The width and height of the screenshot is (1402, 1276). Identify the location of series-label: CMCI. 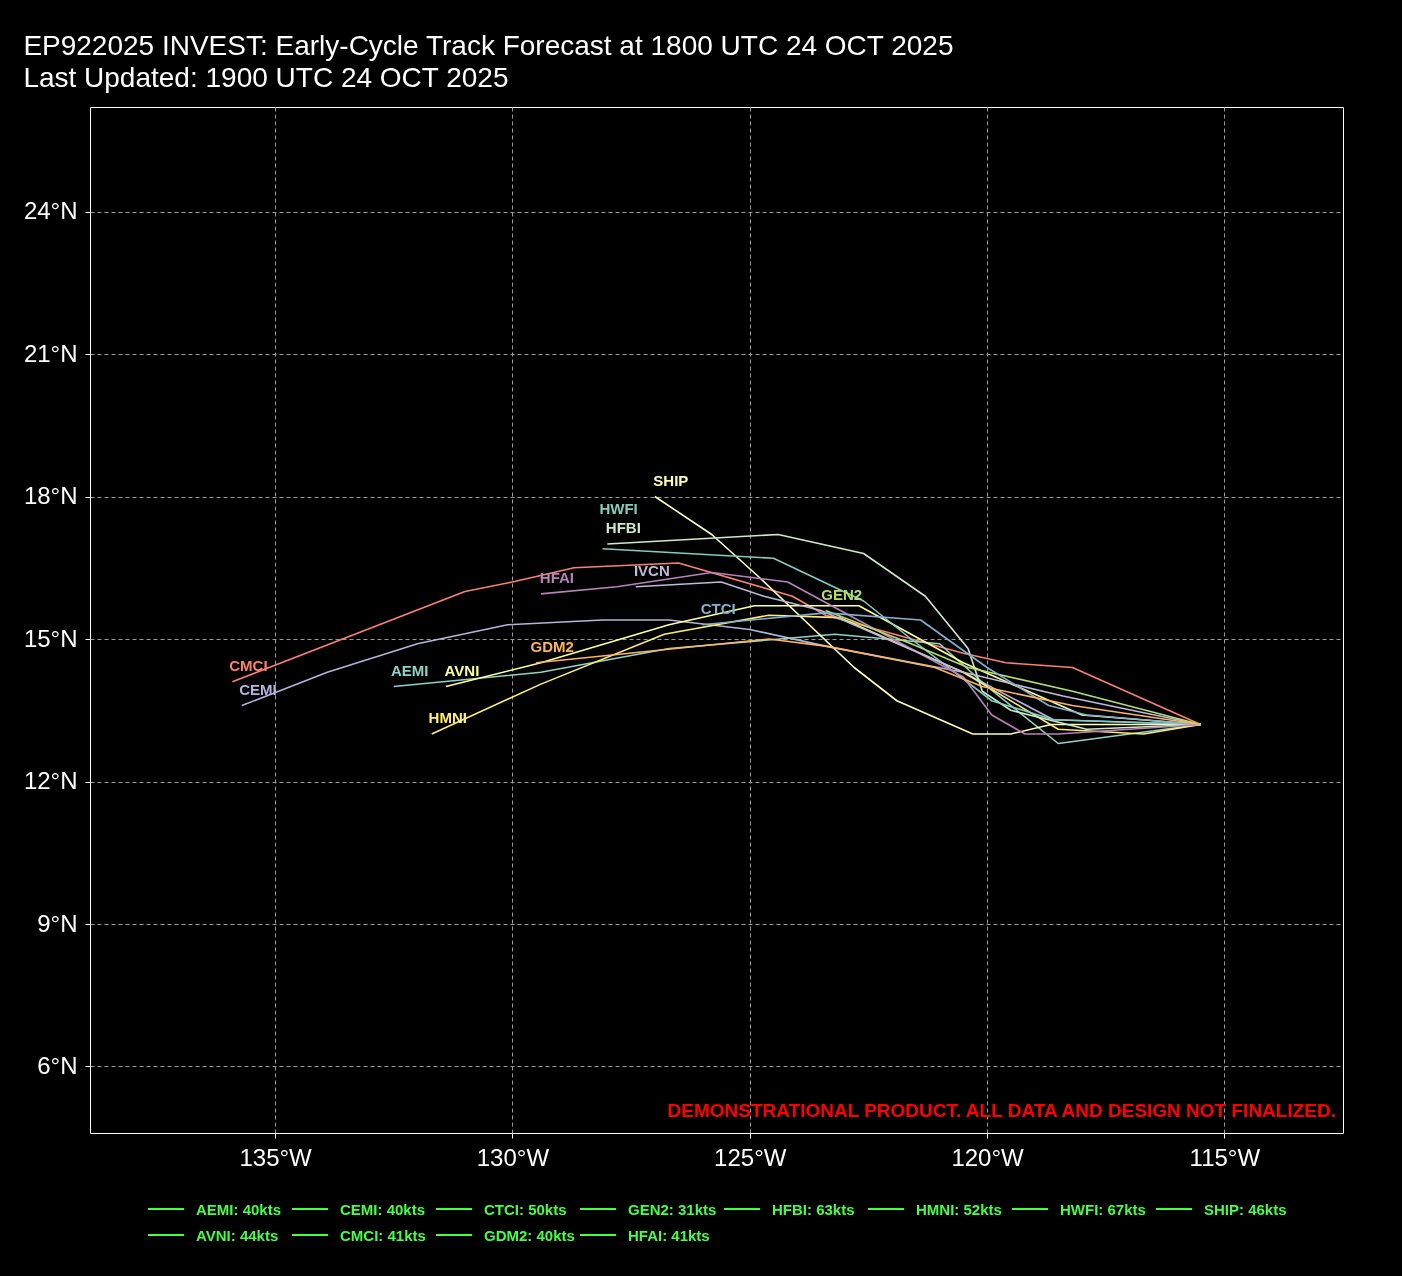
(248, 665).